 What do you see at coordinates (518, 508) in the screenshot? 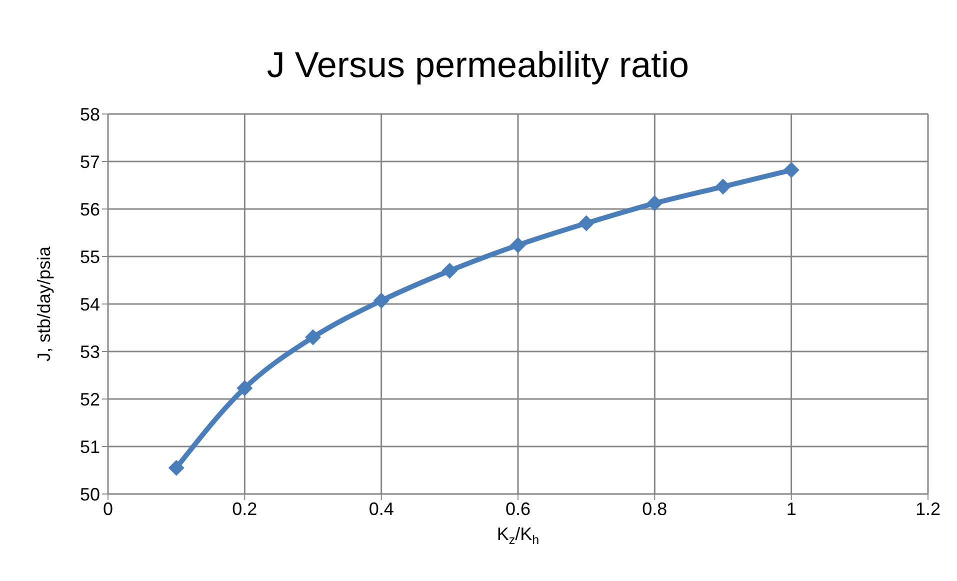
I see `x-tick-label: 0.6` at bounding box center [518, 508].